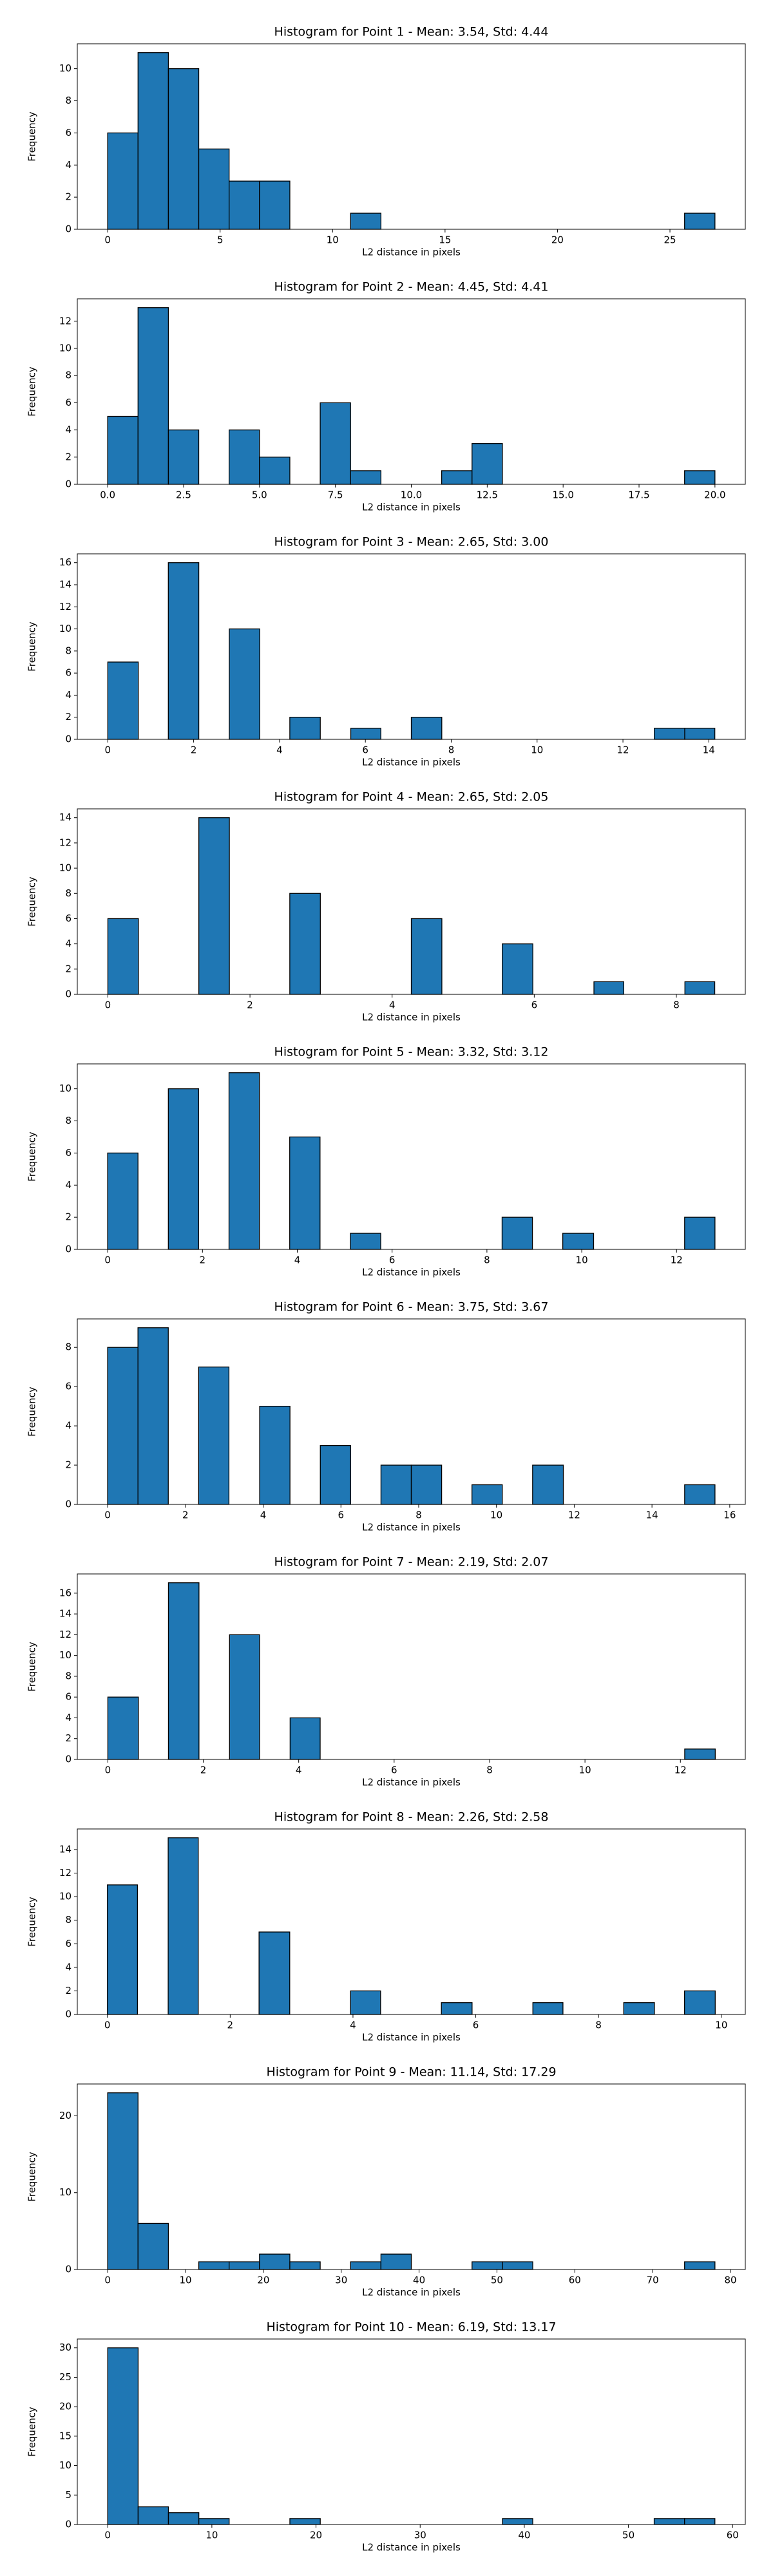 This screenshot has height=2576, width=773. Describe the element at coordinates (220, 240) in the screenshot. I see `x-tick-label: 5` at that location.